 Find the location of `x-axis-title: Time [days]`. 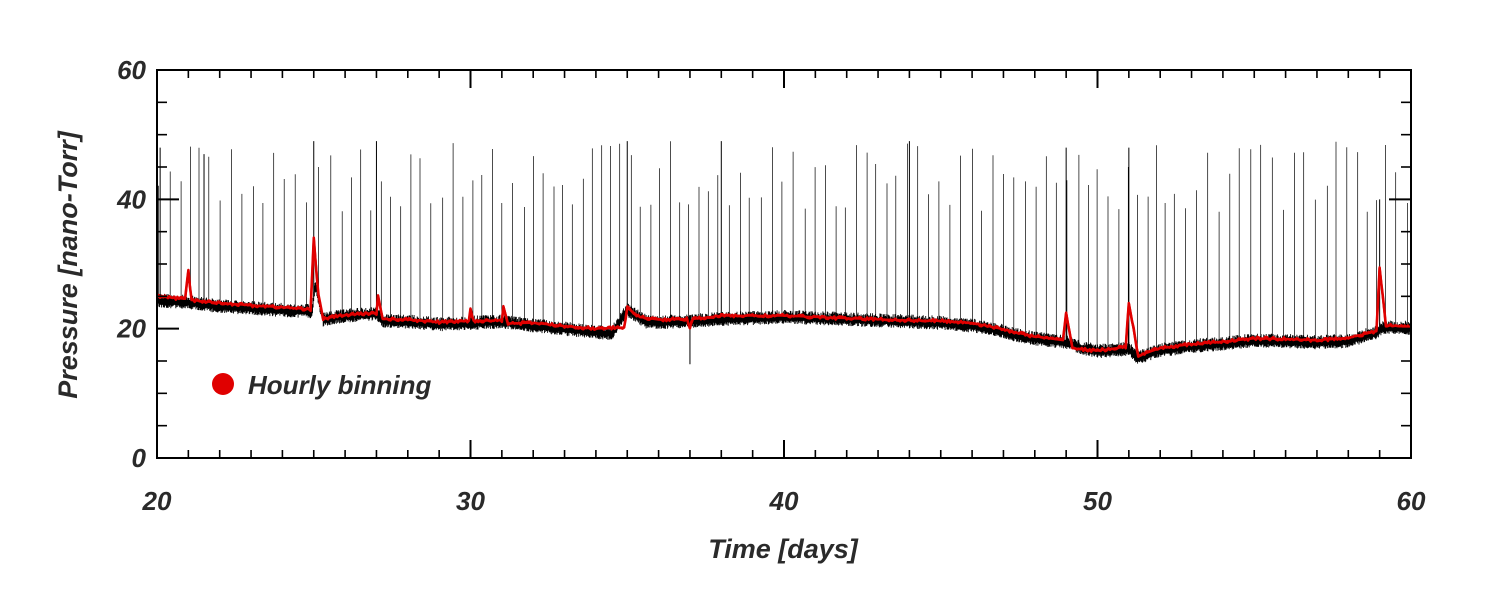

x-axis-title: Time [days] is located at coordinates (783, 549).